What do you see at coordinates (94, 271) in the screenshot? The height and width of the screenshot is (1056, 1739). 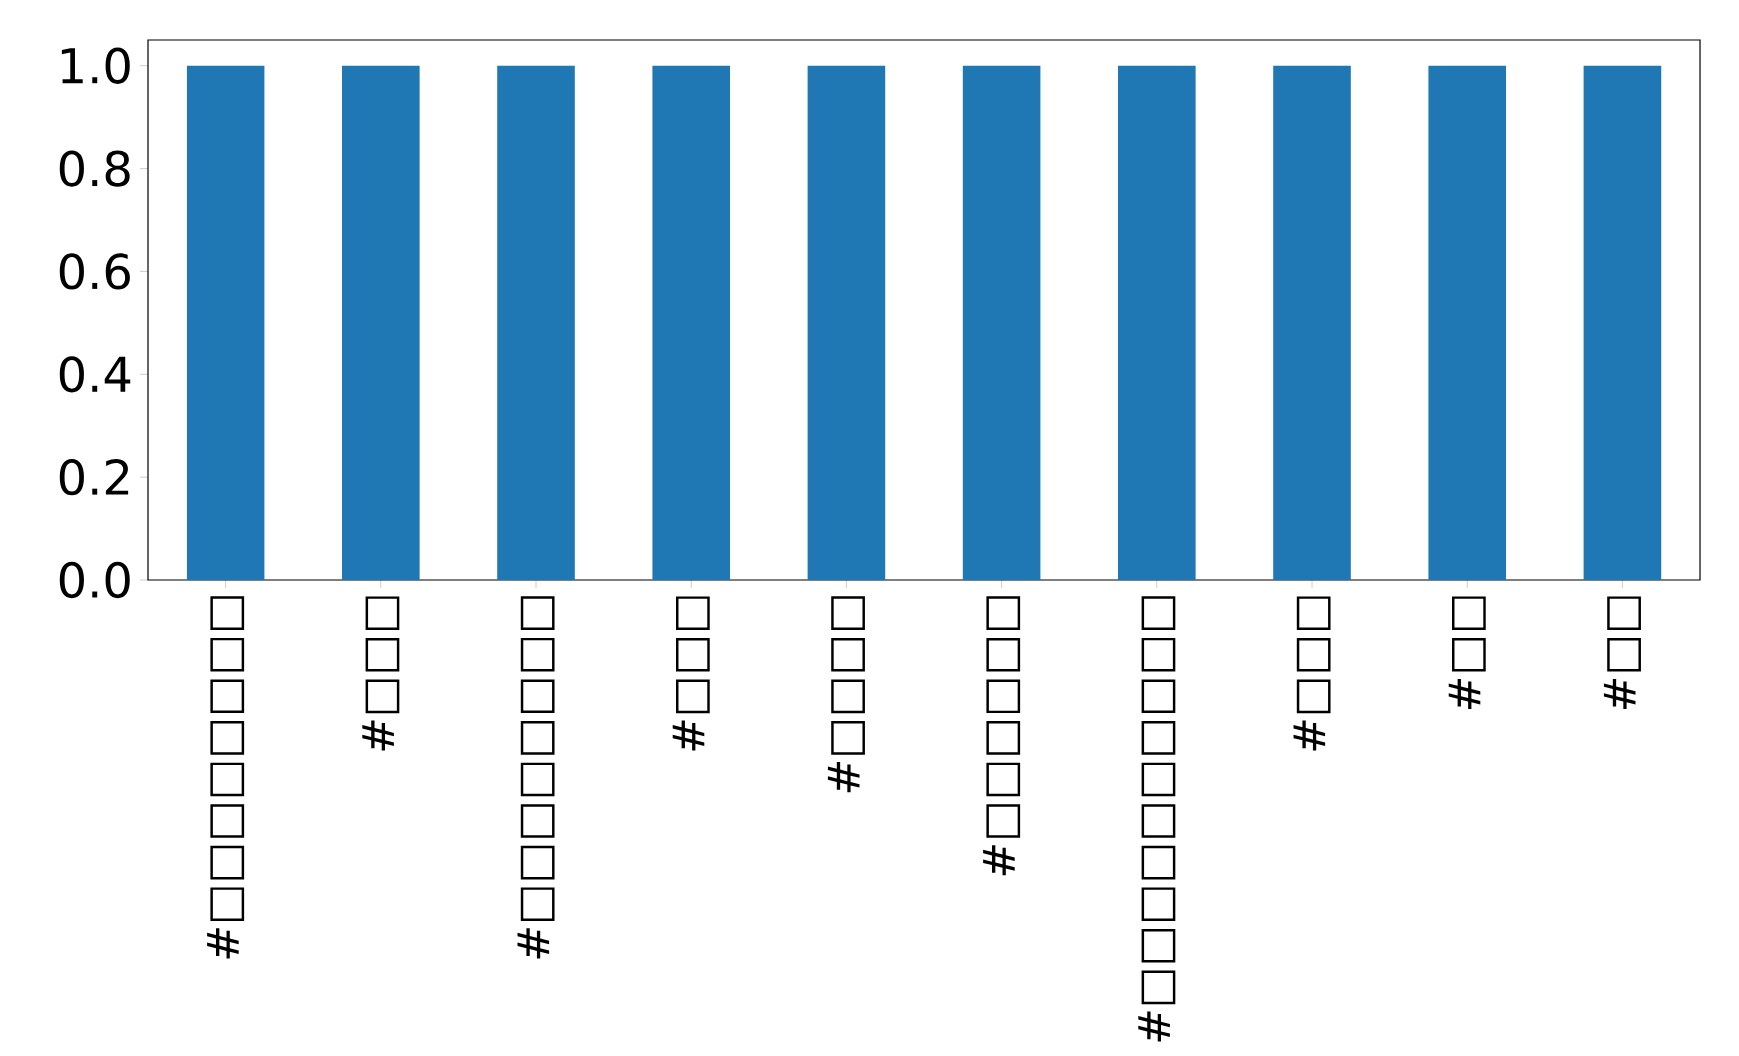 I see `y-tick-label: 0.6` at bounding box center [94, 271].